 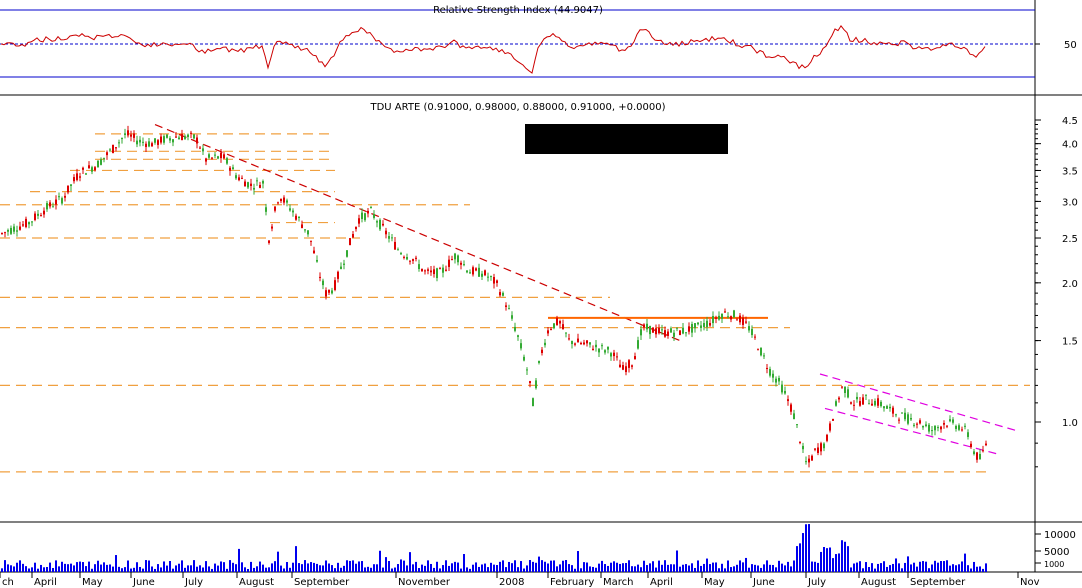 I want to click on price-tick-label: 4.0, so click(x=1070, y=145).